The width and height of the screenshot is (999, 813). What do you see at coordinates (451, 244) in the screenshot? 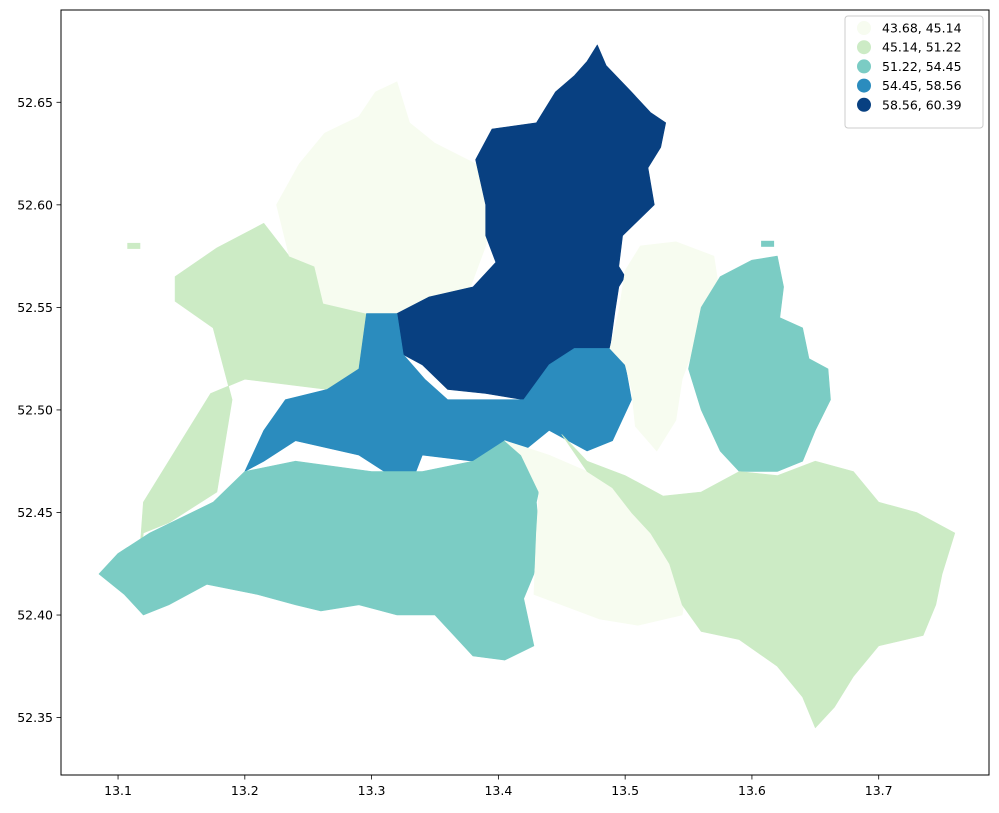
I see `island-layer` at bounding box center [451, 244].